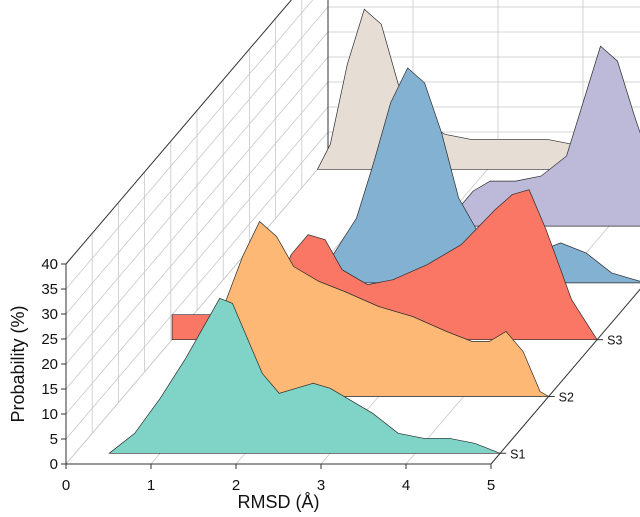 Image resolution: width=640 pixels, height=517 pixels. What do you see at coordinates (66, 485) in the screenshot?
I see `x-tick-label: 0` at bounding box center [66, 485].